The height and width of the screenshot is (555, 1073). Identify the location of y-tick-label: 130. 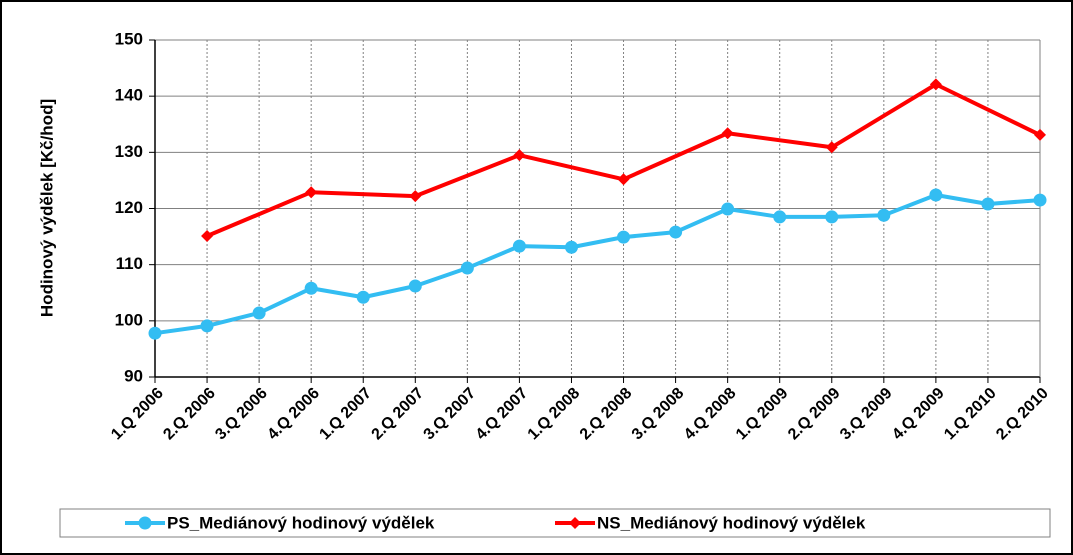
(129, 151).